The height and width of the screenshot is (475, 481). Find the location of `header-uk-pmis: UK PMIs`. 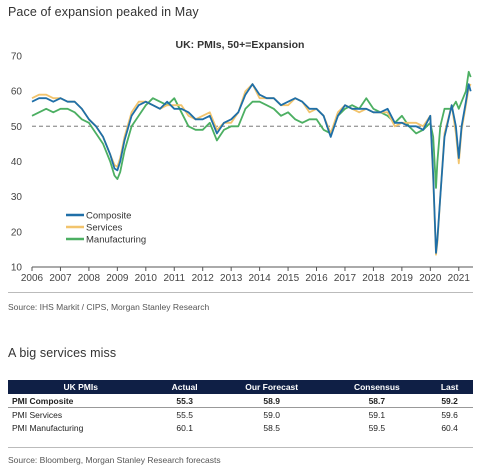

header-uk-pmis: UK PMIs is located at coordinates (81, 387).